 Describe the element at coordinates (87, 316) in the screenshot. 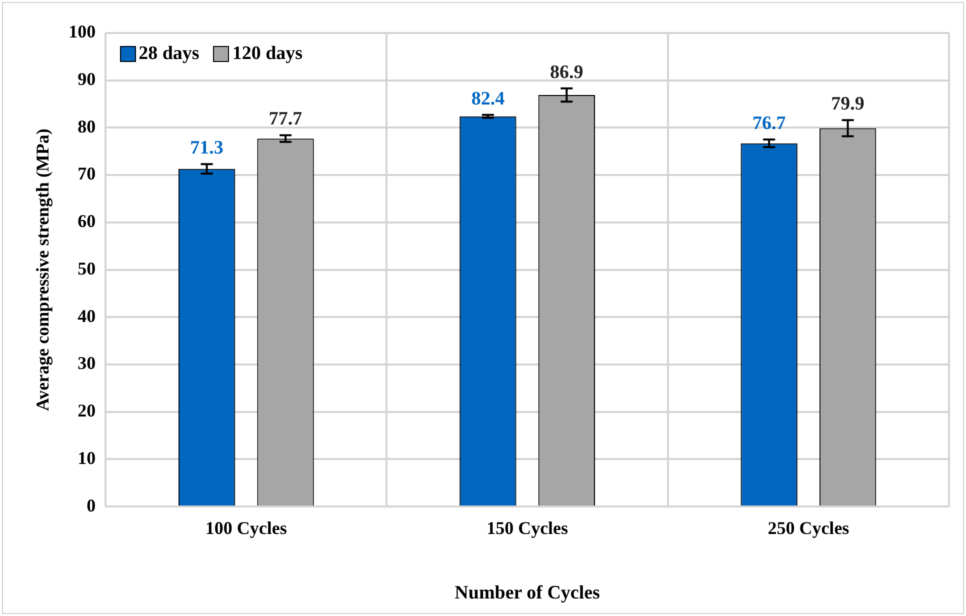

I see `y-tick-label: 40` at that location.